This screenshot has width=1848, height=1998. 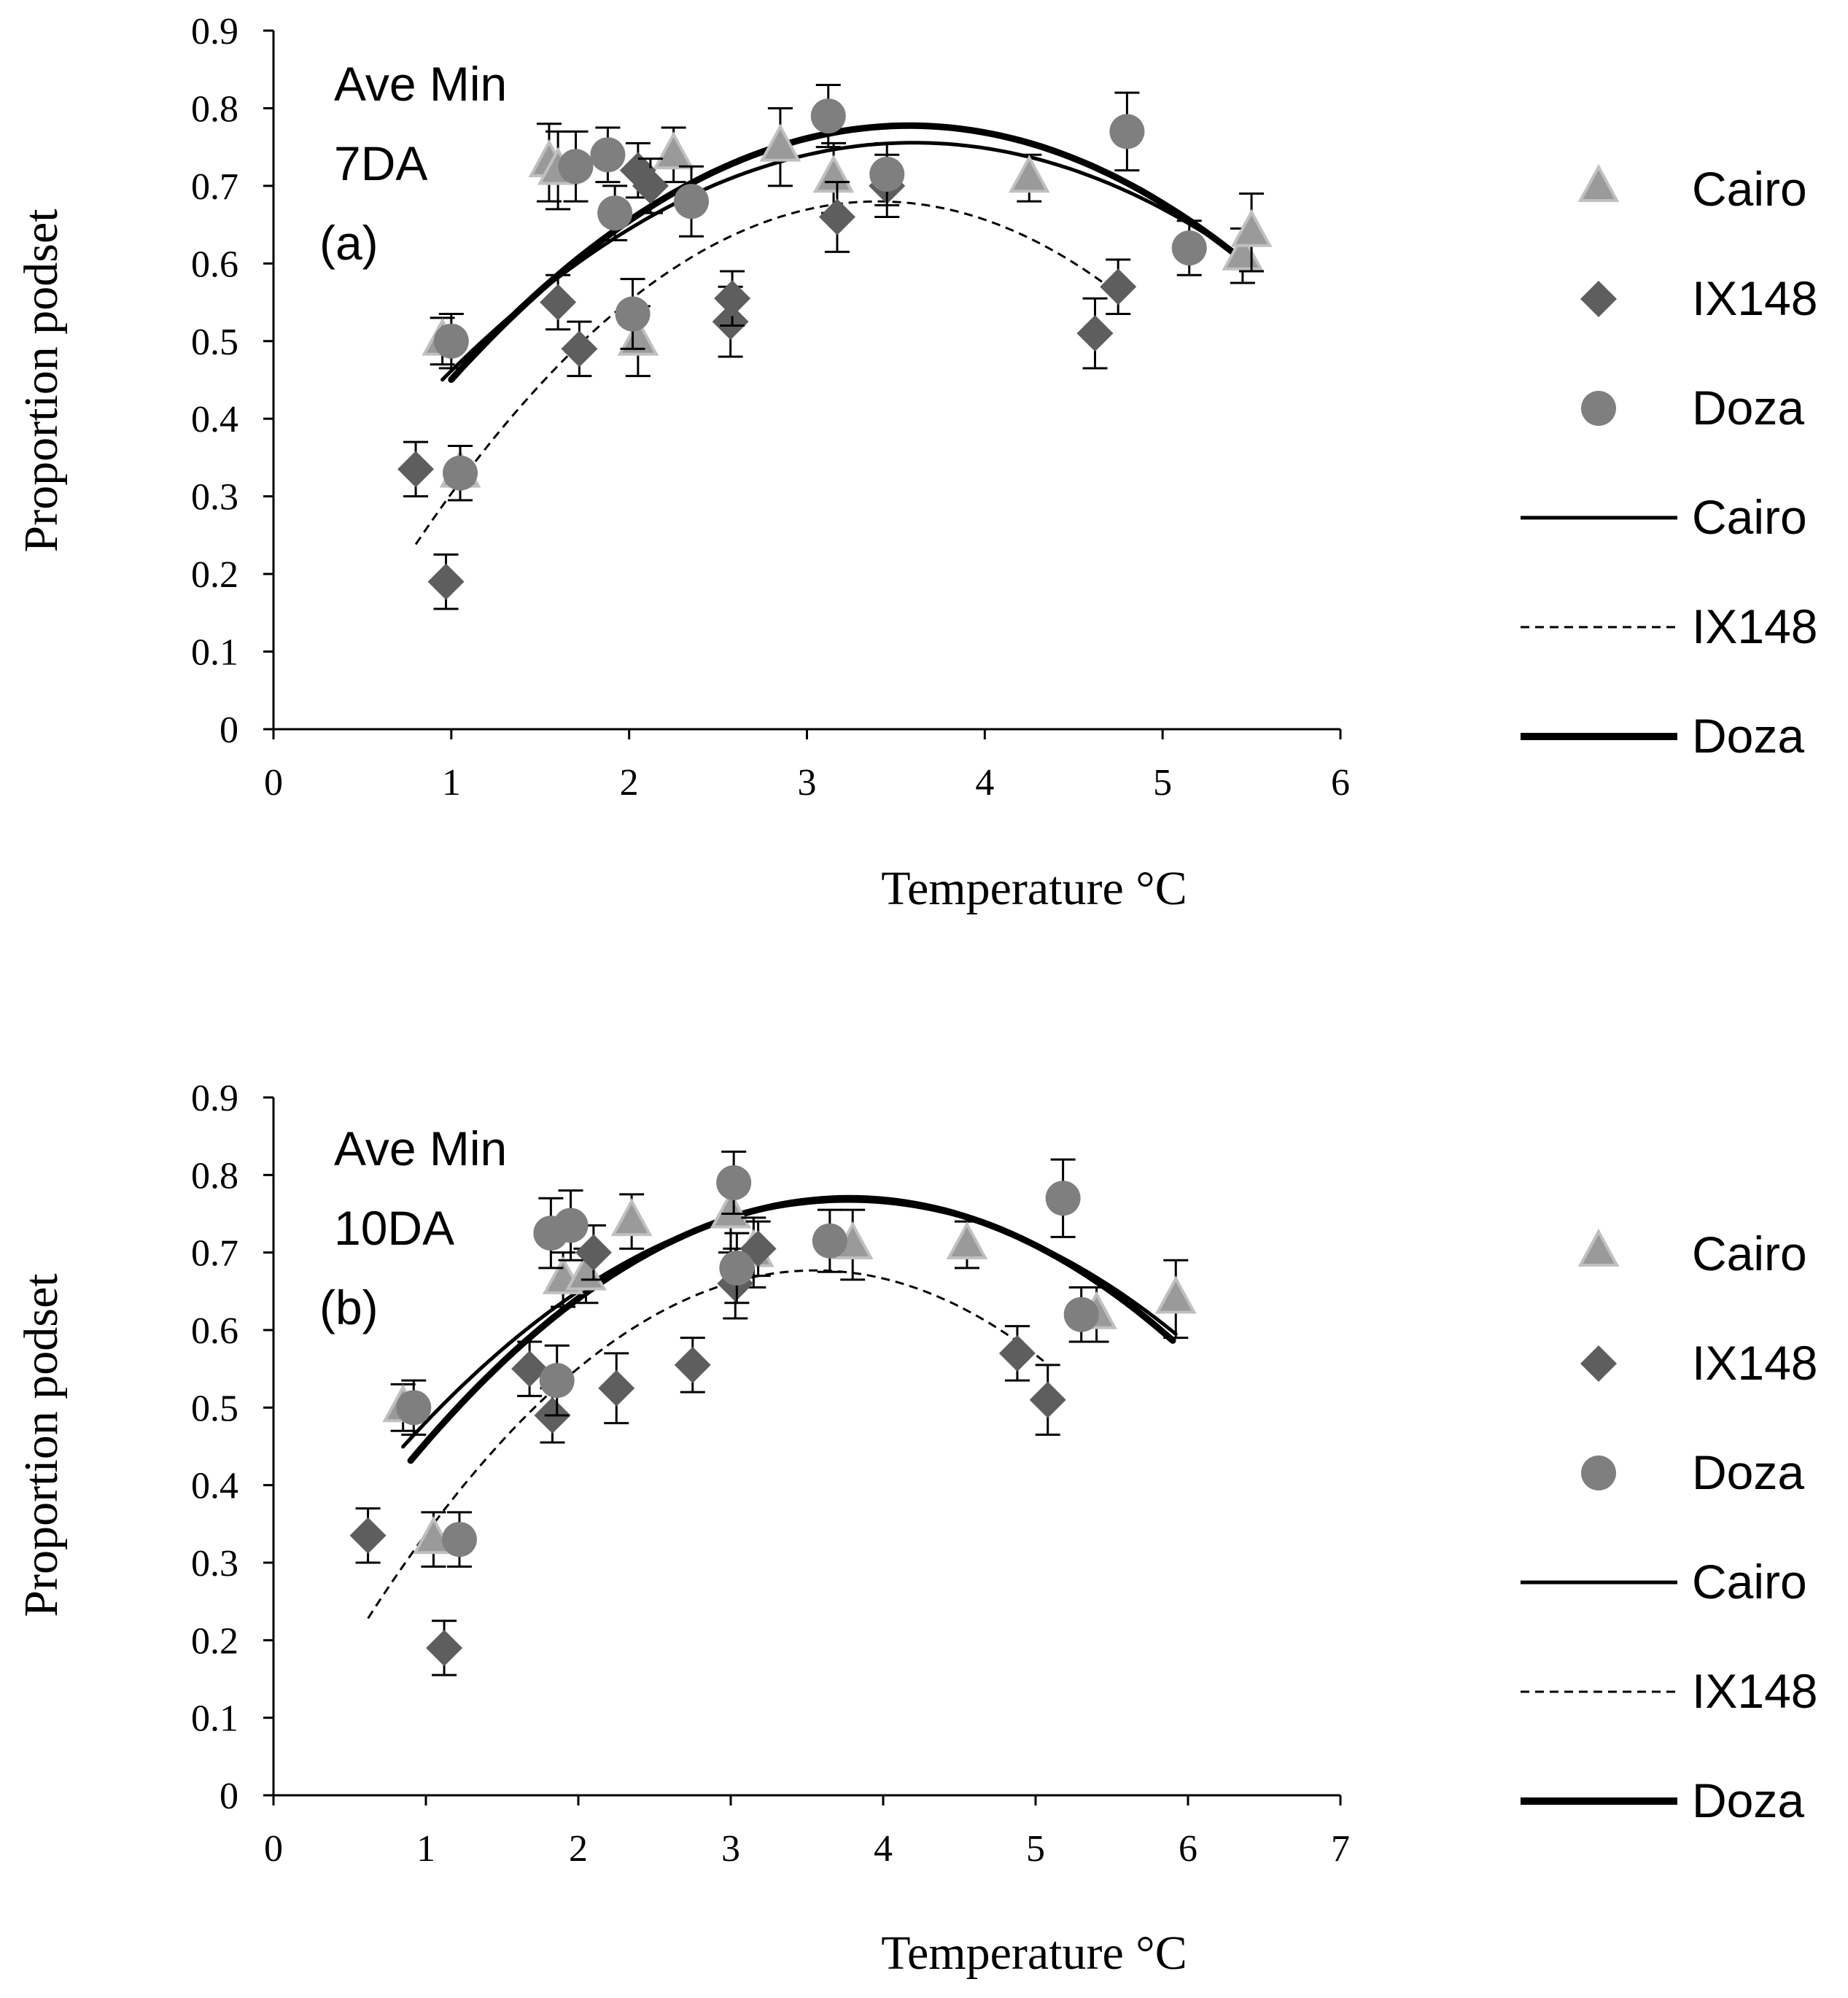 What do you see at coordinates (214, 419) in the screenshot?
I see `y-tick-label: 0.4` at bounding box center [214, 419].